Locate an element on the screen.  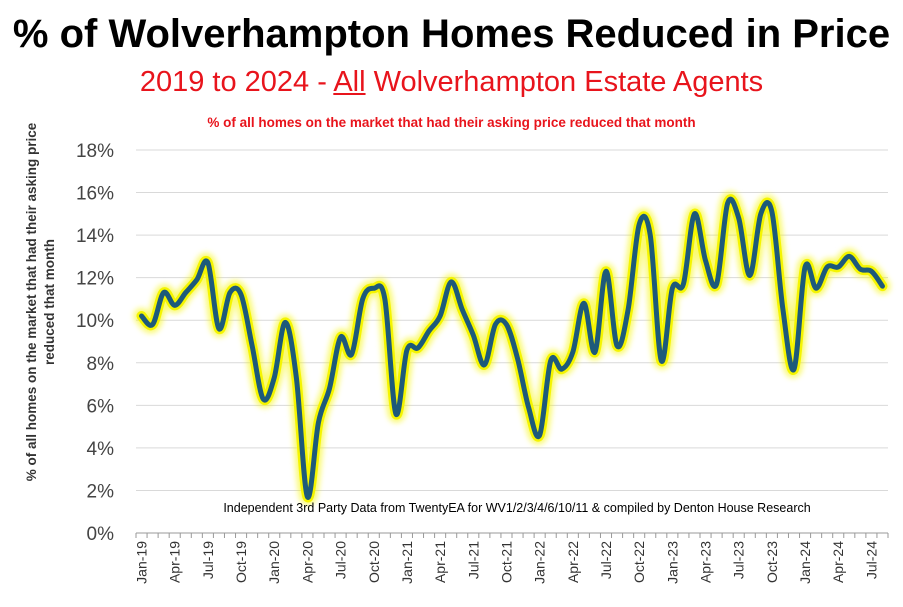
x-tick-label: Jul-23 is located at coordinates (739, 560).